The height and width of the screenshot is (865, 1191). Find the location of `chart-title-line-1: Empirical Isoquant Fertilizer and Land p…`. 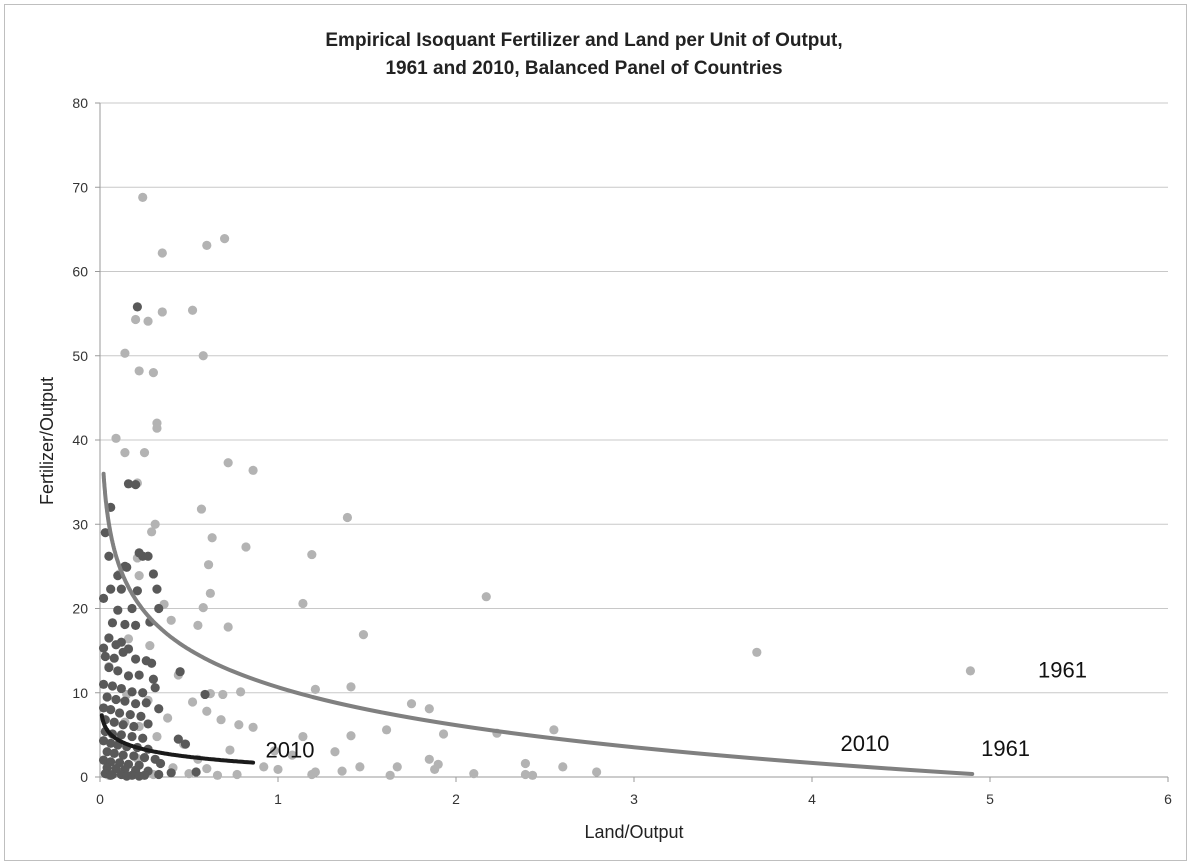

chart-title-line-1: Empirical Isoquant Fertilizer and Land p… is located at coordinates (583, 40).